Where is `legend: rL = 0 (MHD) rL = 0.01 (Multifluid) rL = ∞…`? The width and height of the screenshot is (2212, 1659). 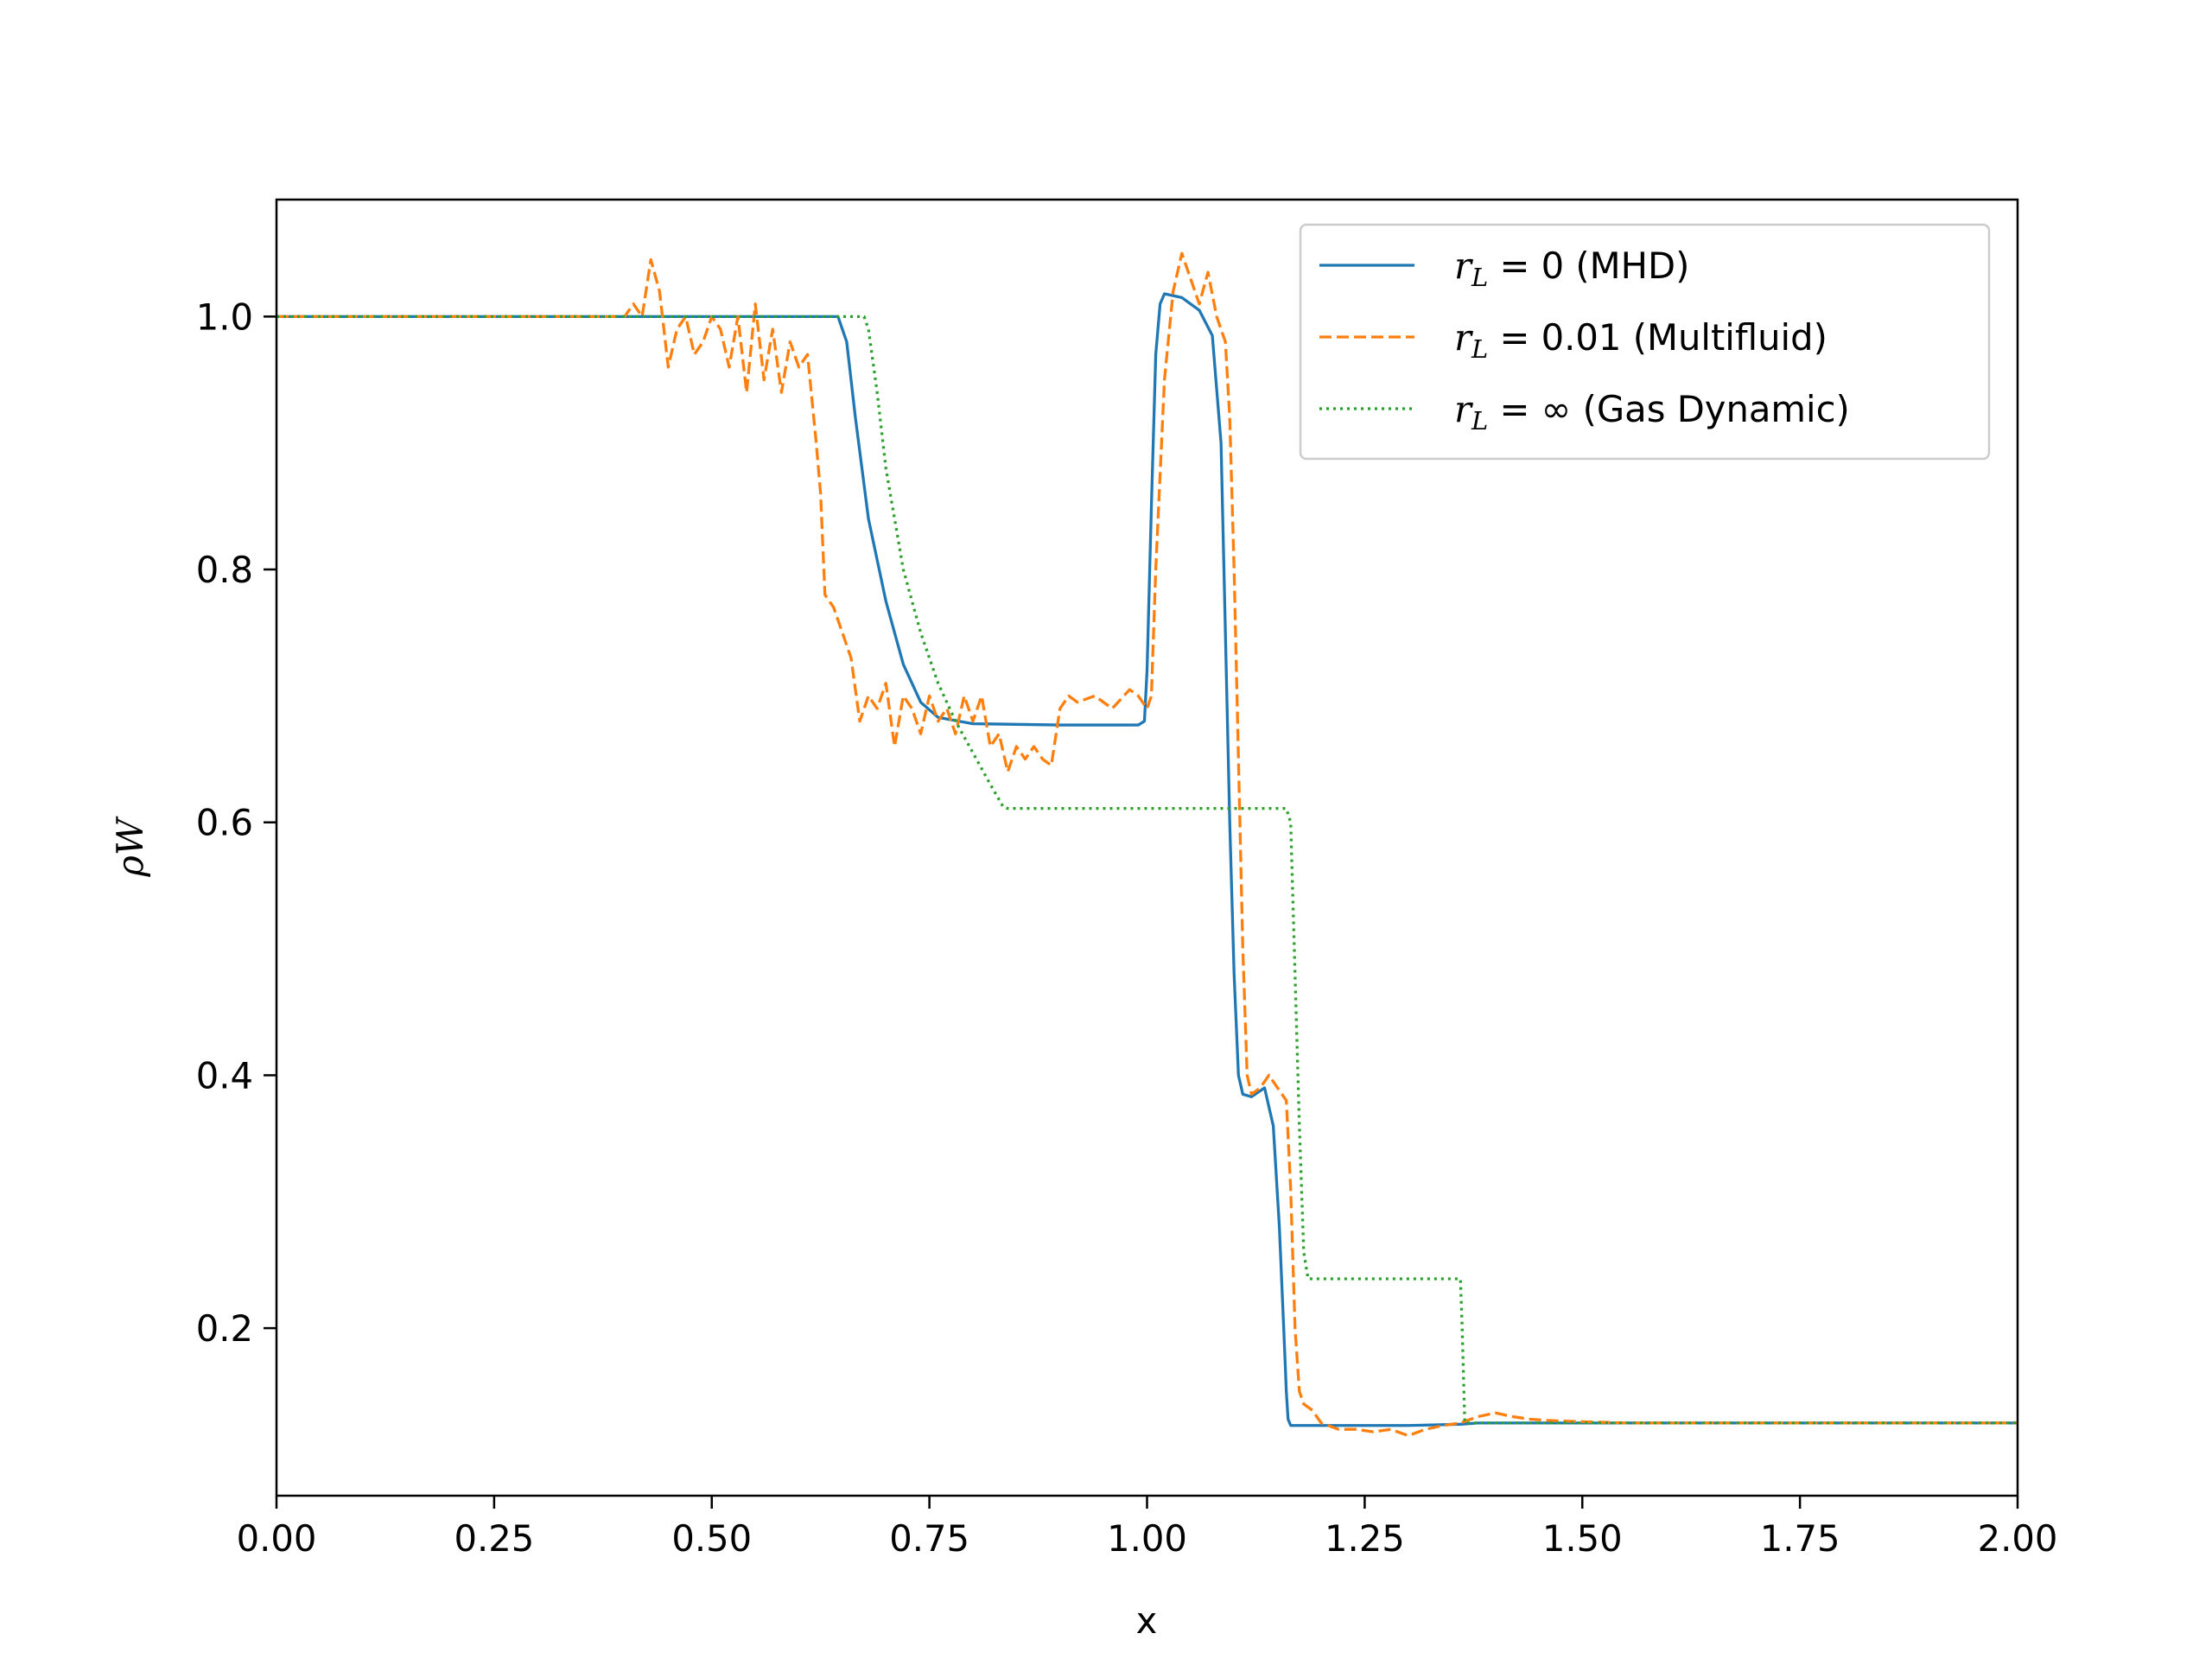
legend: rL = 0 (MHD) rL = 0.01 (Multifluid) rL = ∞… is located at coordinates (1645, 342).